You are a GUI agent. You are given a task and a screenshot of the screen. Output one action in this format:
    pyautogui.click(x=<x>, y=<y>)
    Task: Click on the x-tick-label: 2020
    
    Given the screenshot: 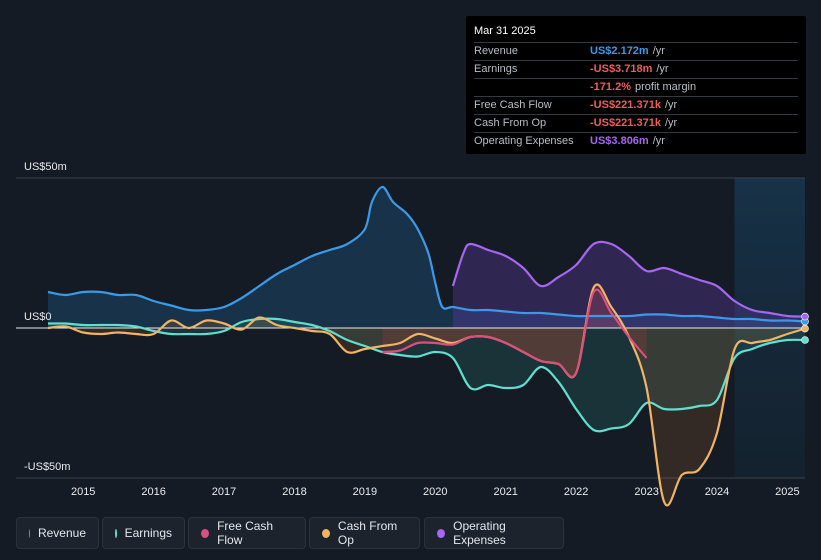 What is the action you would take?
    pyautogui.click(x=435, y=492)
    